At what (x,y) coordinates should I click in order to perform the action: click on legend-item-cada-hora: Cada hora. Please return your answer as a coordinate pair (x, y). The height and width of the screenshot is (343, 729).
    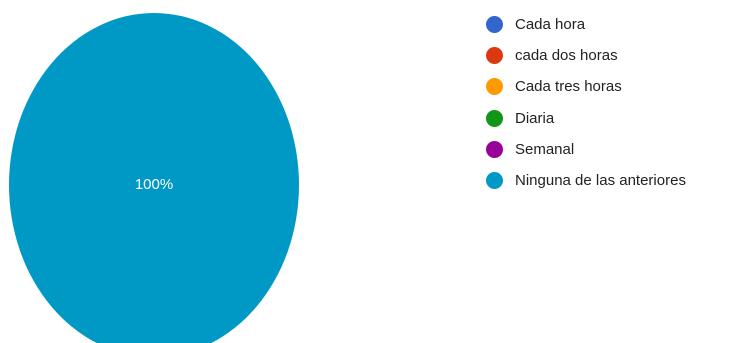
    Looking at the image, I should click on (586, 24).